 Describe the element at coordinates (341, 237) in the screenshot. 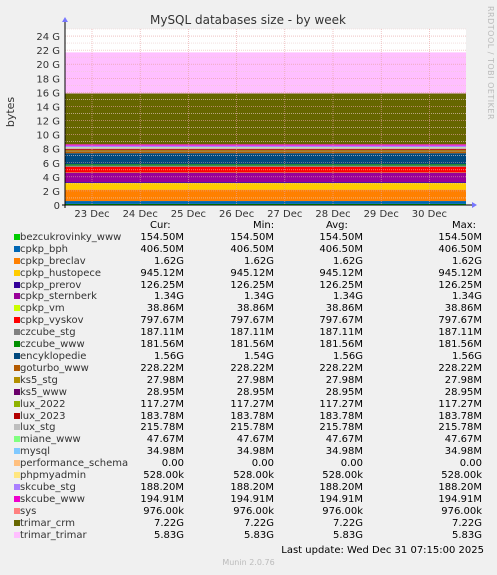

I see `legend-avg: 154.50M` at that location.